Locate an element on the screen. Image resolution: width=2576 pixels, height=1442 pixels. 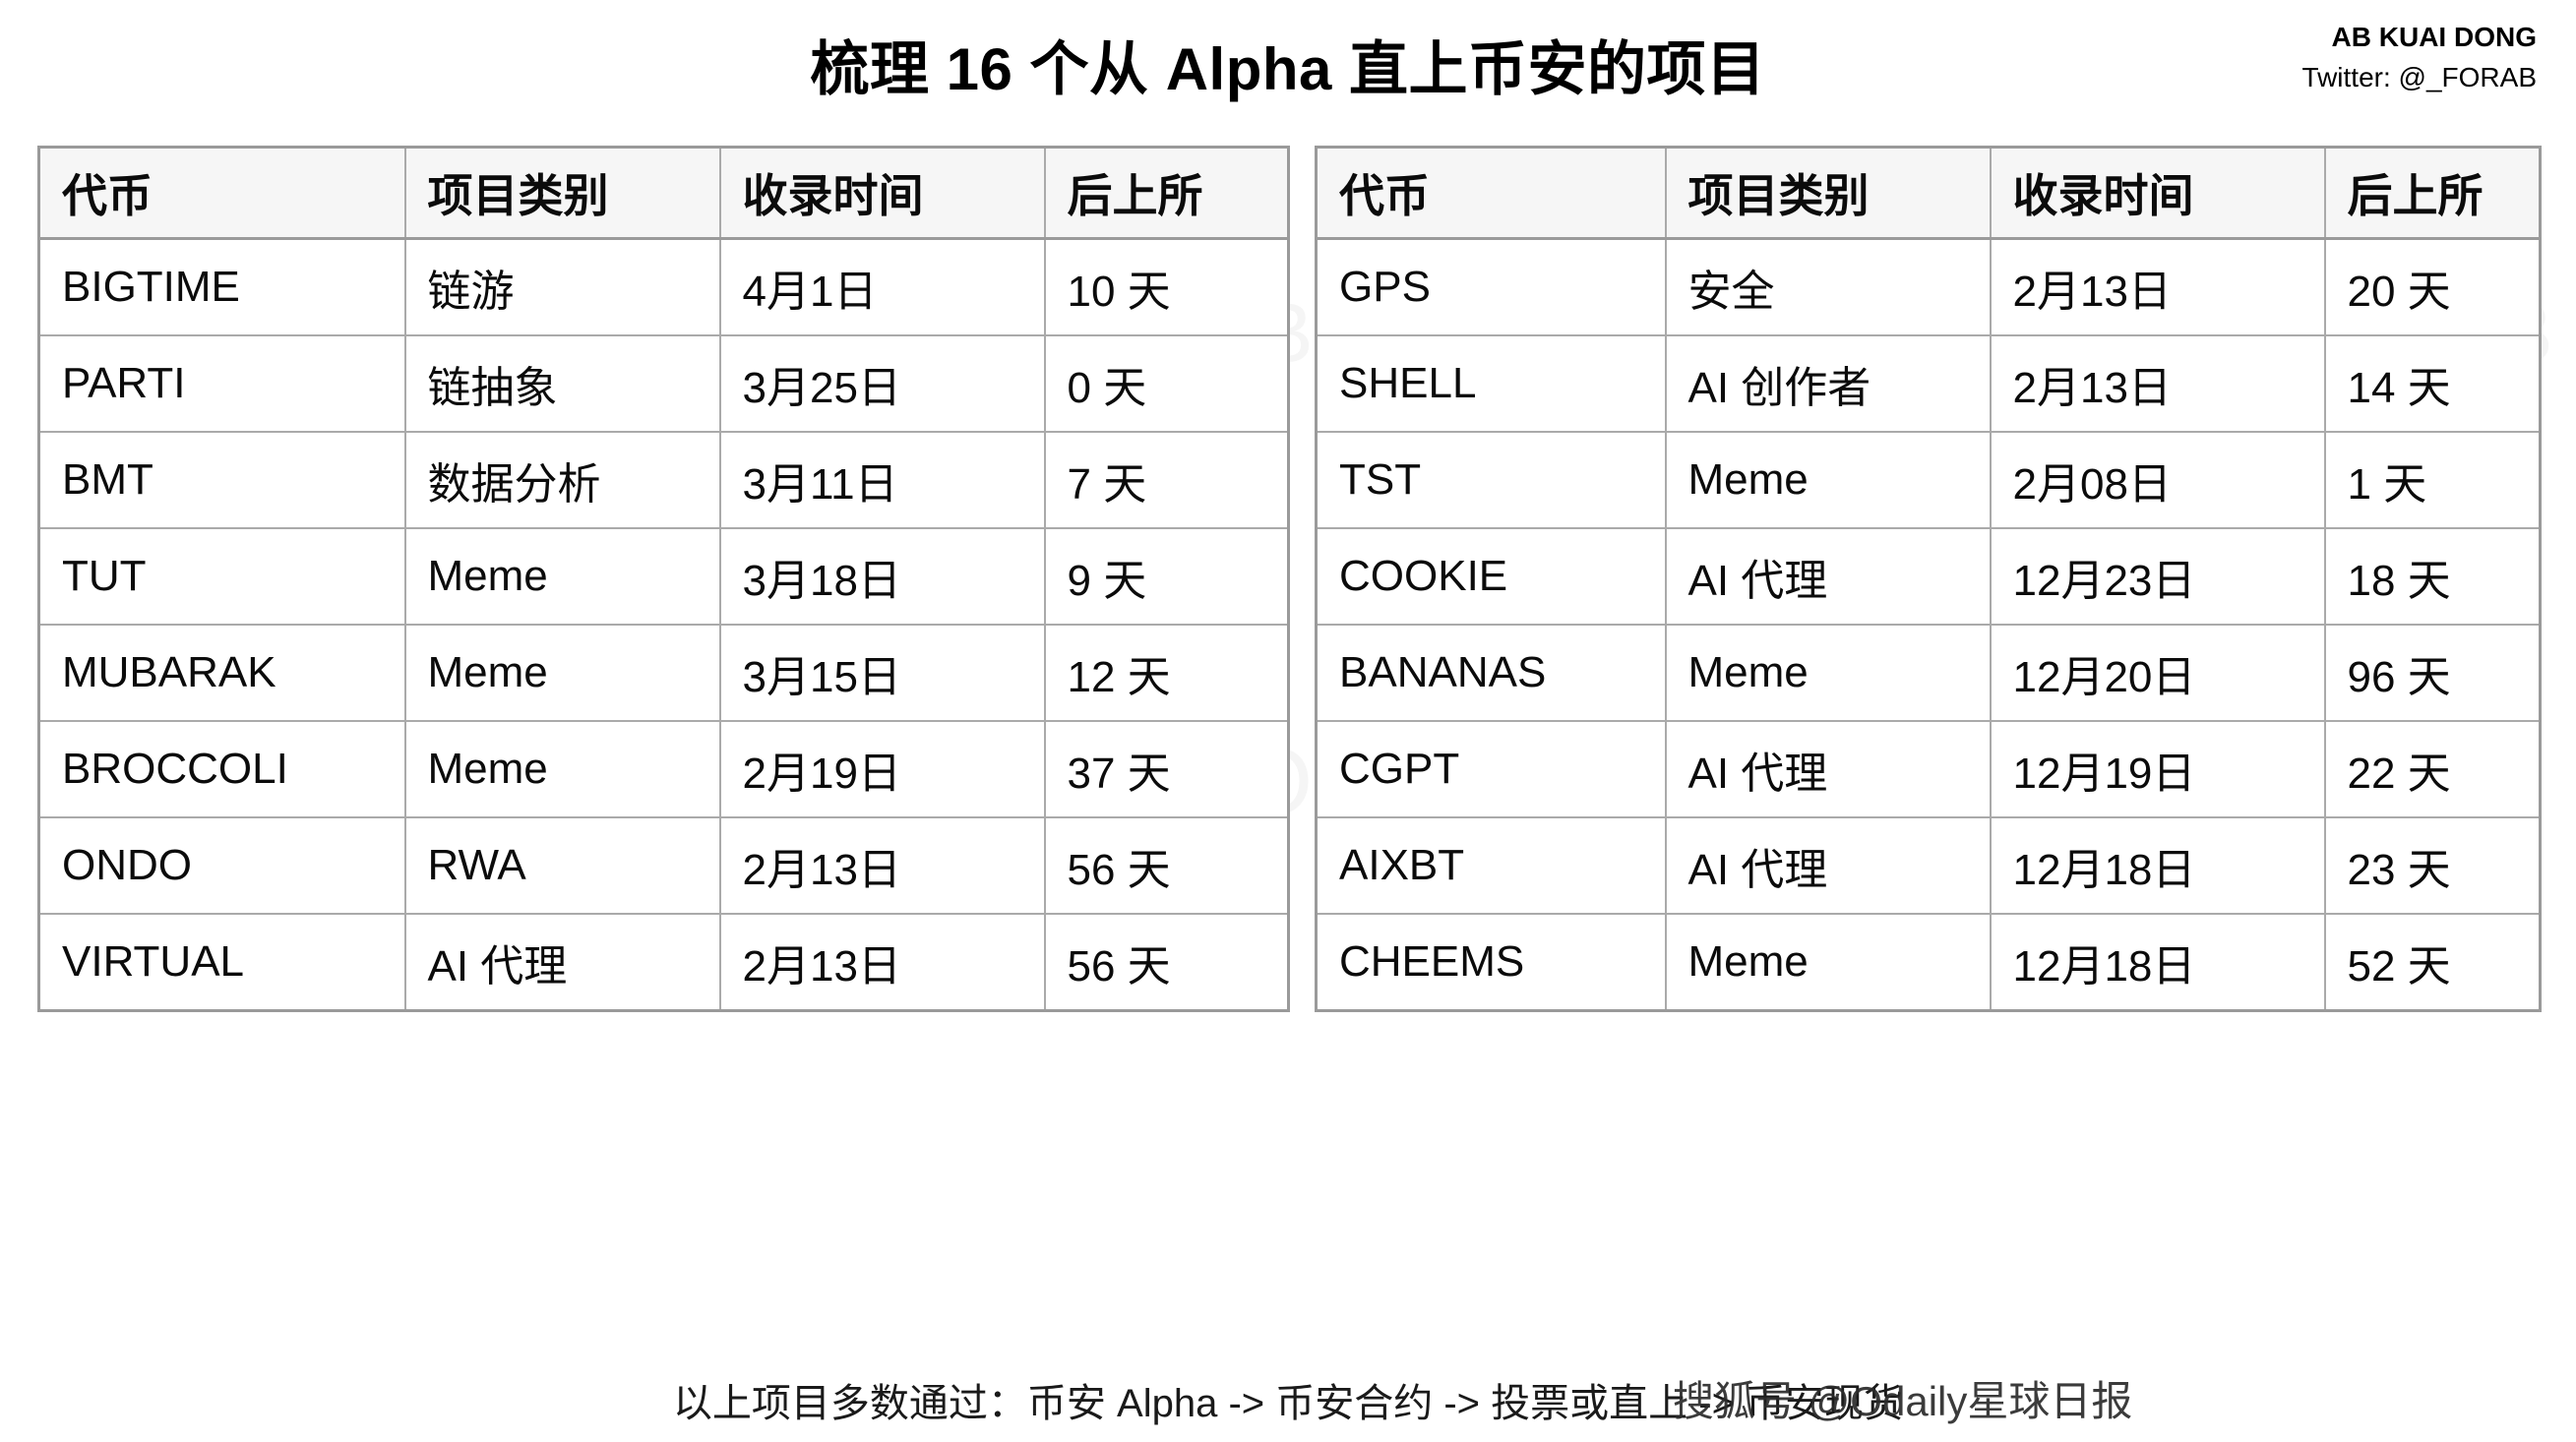
table-row: CGPT AI 代理 12月19日 22 天 is located at coordinates (1928, 769).